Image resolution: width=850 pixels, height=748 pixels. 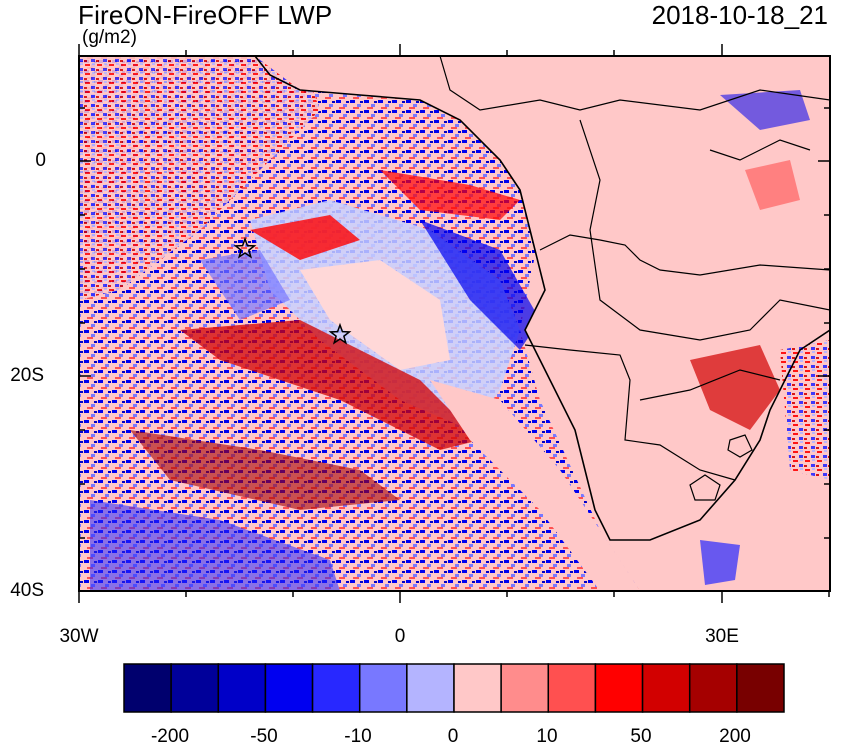 I want to click on indian-ocean-clouds, so click(x=805, y=410).